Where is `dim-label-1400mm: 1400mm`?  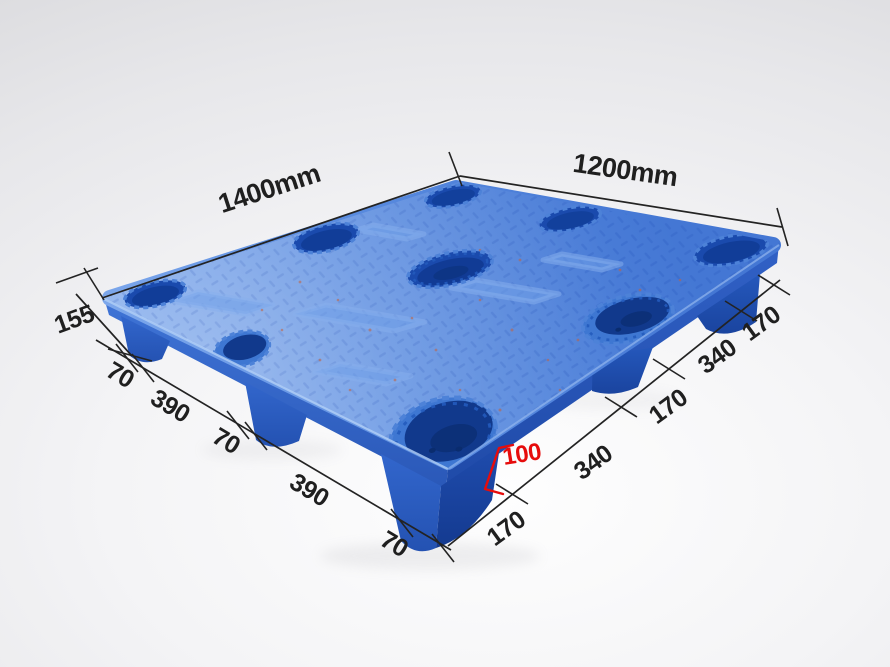
dim-label-1400mm: 1400mm is located at coordinates (269, 188).